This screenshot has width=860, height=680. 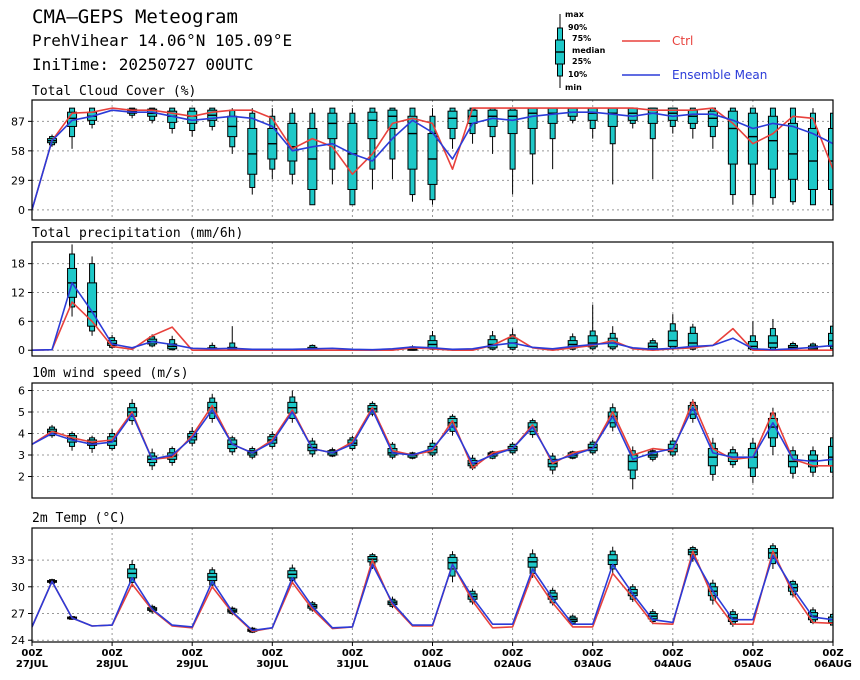 What do you see at coordinates (32, 664) in the screenshot?
I see `x-tick-date: 27JUL` at bounding box center [32, 664].